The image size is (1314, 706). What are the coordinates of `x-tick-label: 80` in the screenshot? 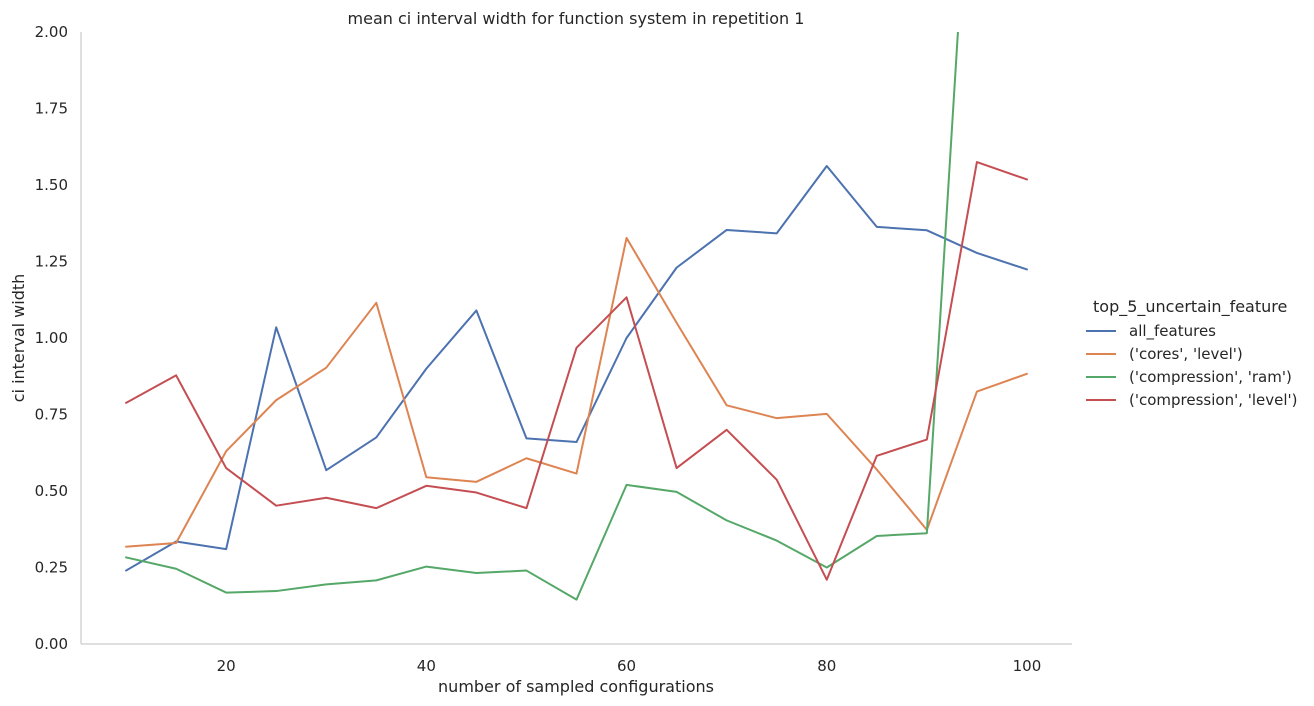 It's located at (826, 666).